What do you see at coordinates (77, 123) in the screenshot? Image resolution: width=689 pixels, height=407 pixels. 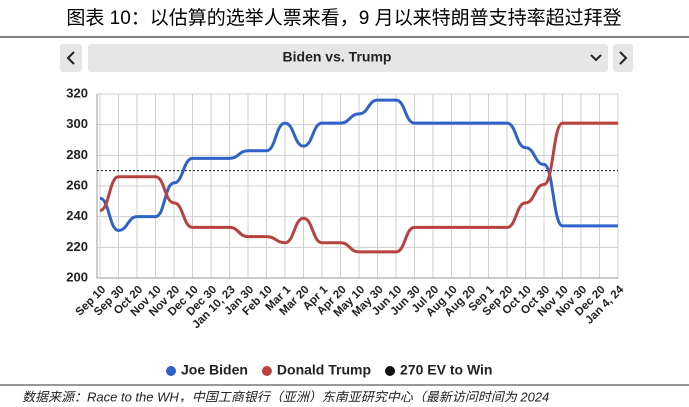 I see `y-tick-label: 300` at bounding box center [77, 123].